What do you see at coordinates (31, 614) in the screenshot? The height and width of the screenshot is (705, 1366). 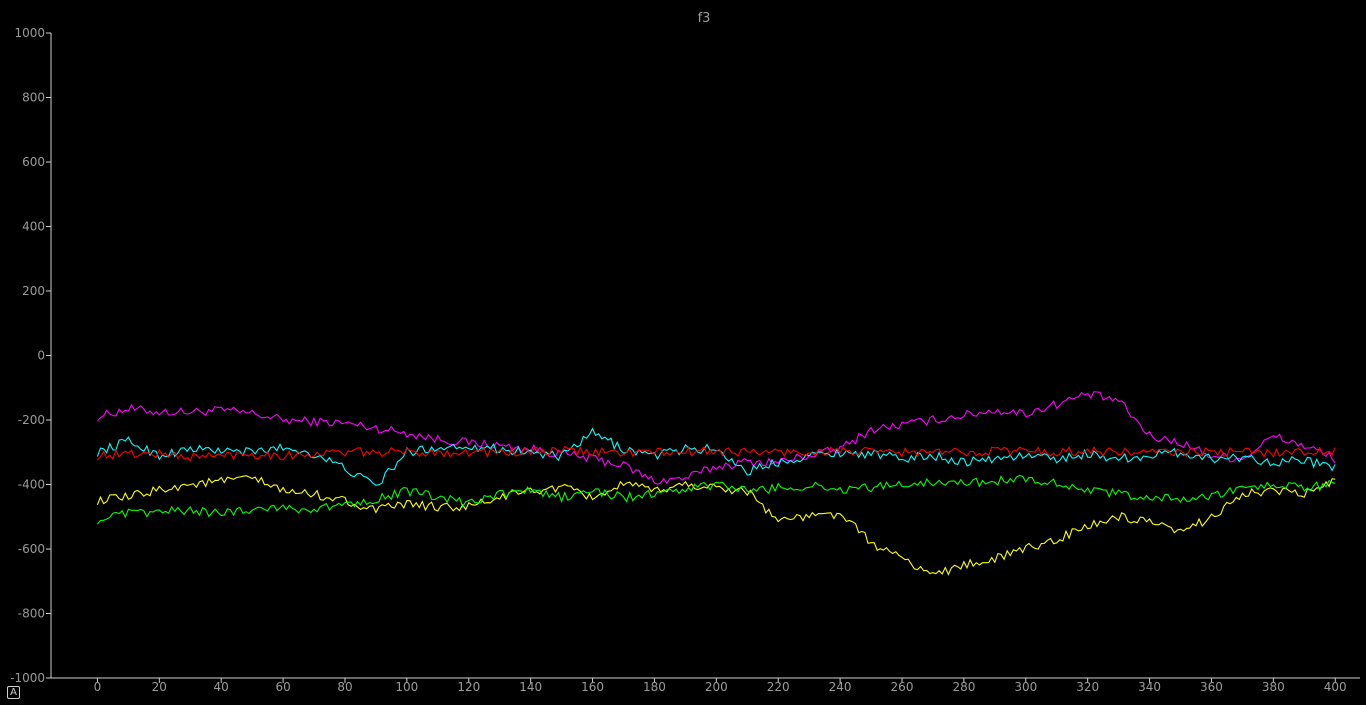 I see `y-tick-label: -800` at bounding box center [31, 614].